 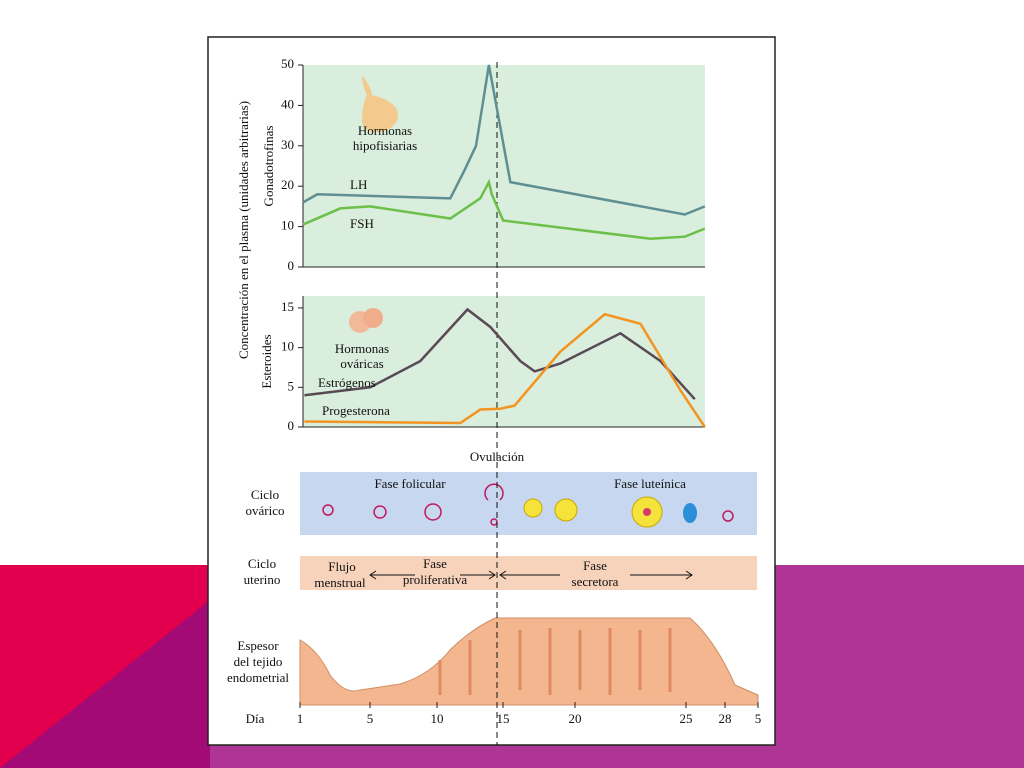 I want to click on row-label: ovárico, so click(x=265, y=510).